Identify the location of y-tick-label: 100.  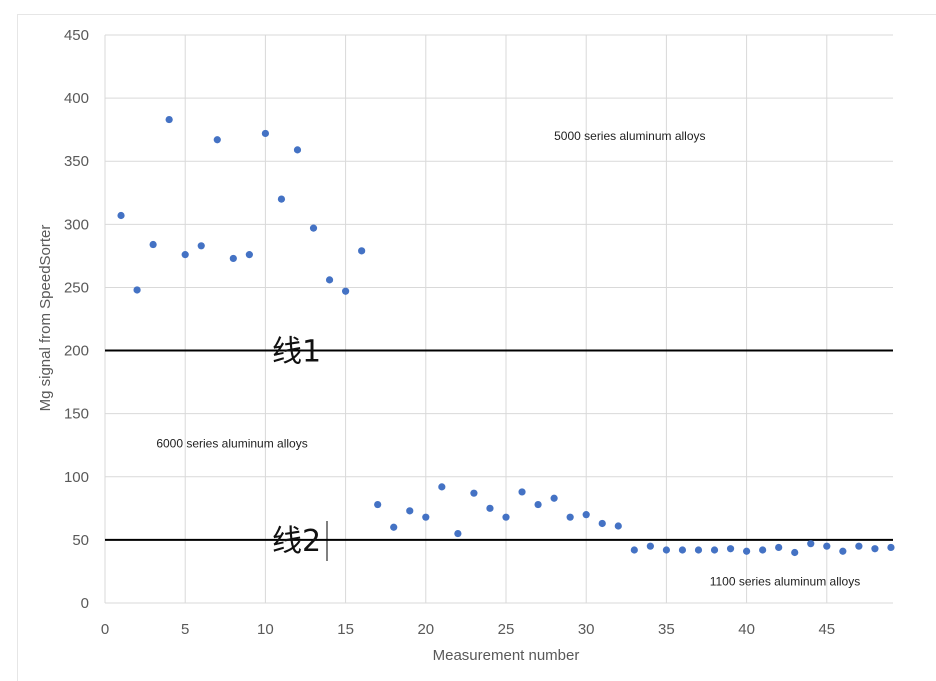
(76, 477).